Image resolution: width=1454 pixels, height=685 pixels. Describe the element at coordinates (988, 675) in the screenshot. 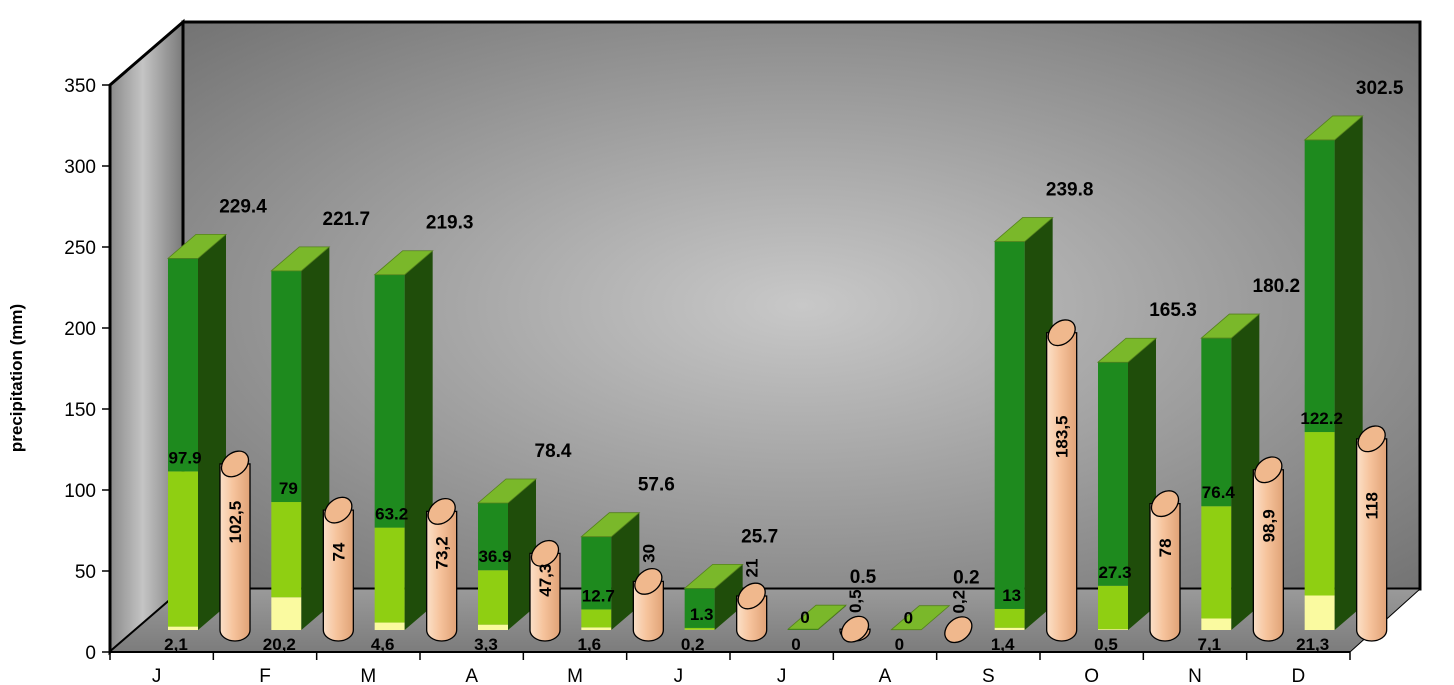

I see `x-tick-label: S` at that location.